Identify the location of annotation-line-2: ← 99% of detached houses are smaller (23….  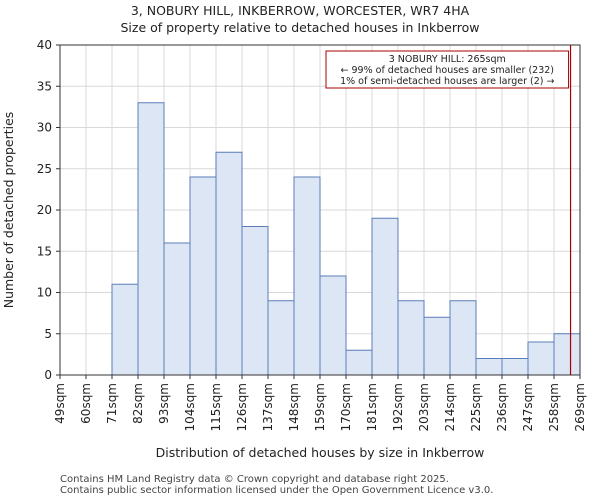
(447, 70).